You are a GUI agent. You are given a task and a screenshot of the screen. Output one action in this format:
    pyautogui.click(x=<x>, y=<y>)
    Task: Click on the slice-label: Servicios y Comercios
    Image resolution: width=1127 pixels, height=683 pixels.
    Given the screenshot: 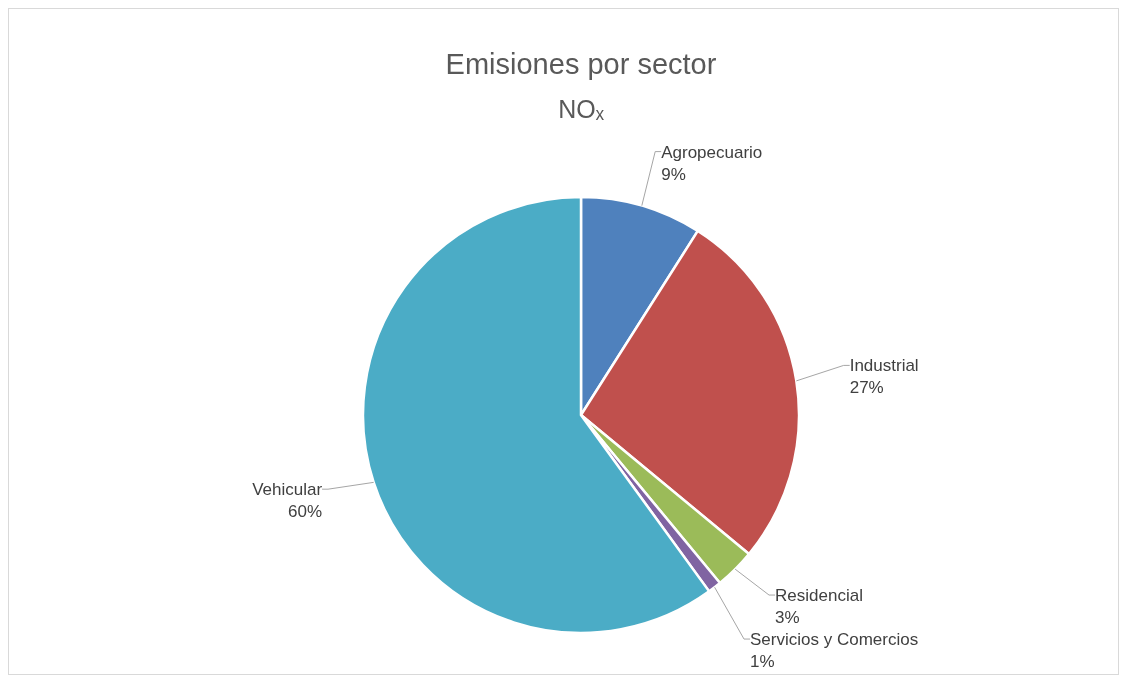 What is the action you would take?
    pyautogui.click(x=834, y=640)
    